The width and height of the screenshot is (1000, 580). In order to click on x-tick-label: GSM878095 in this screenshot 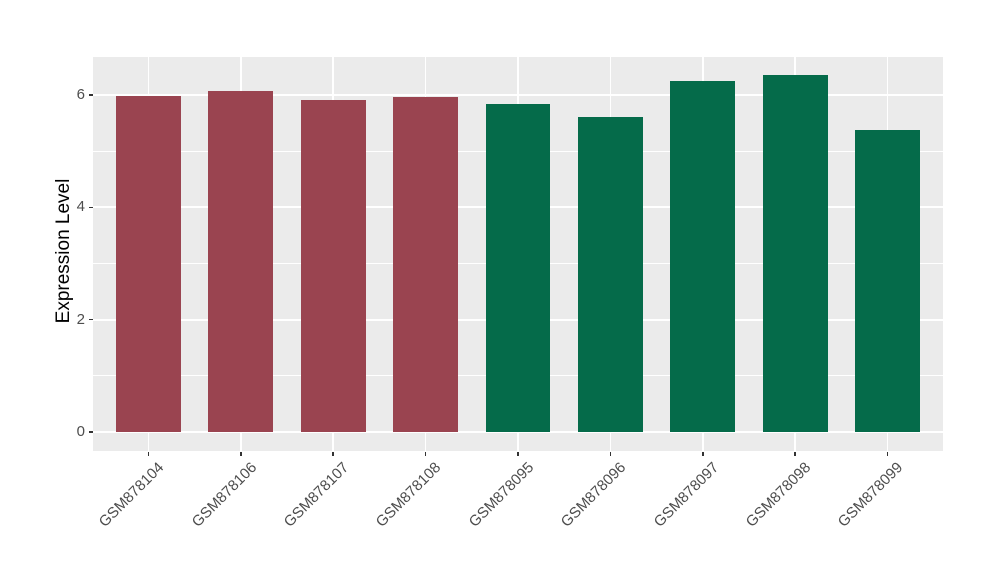, I will do `click(501, 495)`.